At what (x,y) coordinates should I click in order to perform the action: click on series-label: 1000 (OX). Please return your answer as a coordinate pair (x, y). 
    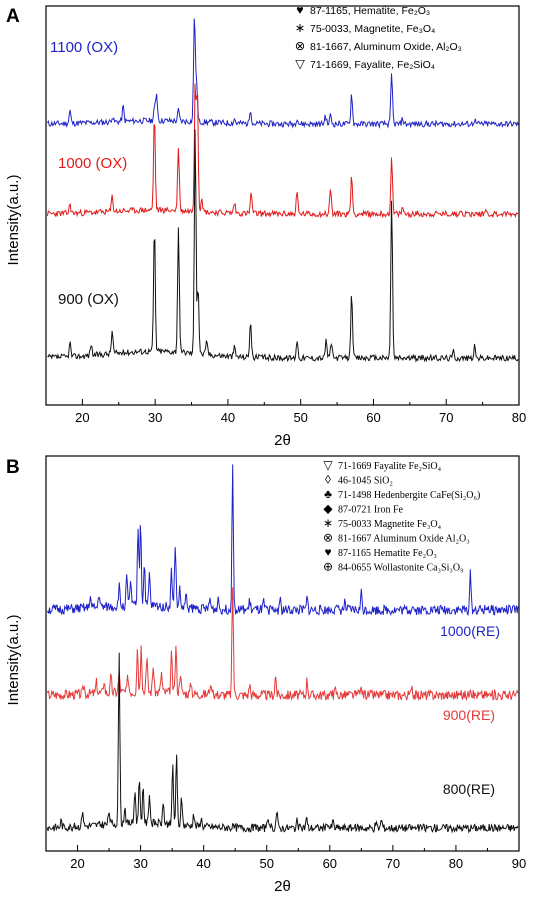
    Looking at the image, I should click on (92, 163).